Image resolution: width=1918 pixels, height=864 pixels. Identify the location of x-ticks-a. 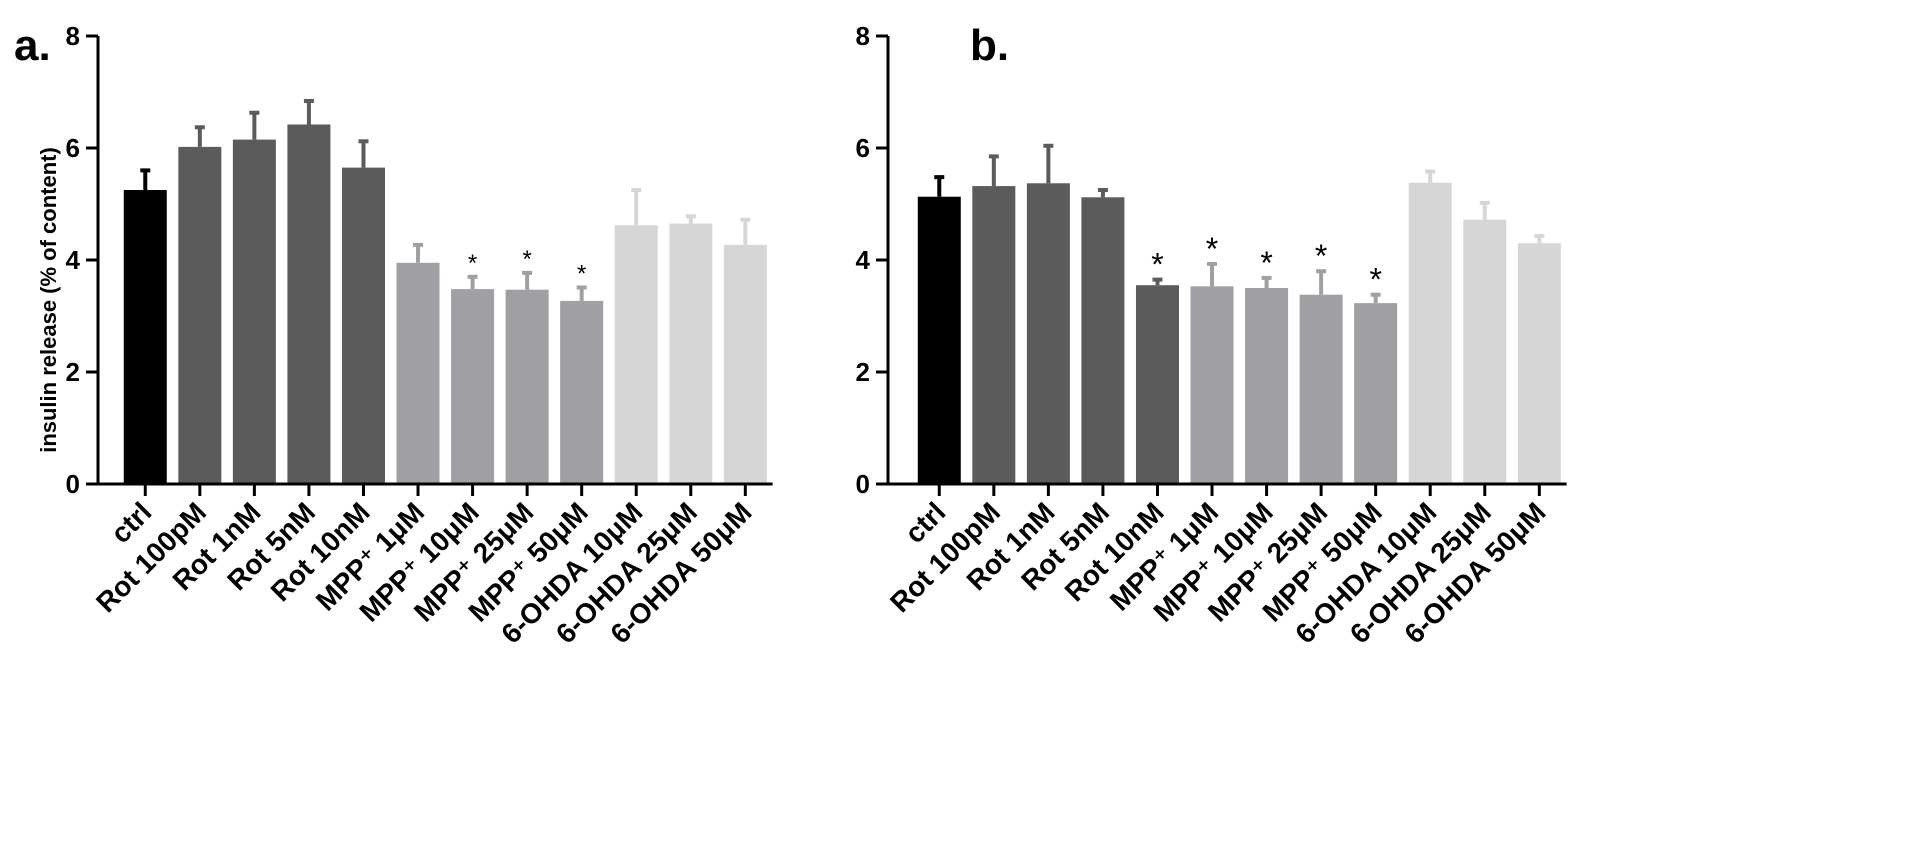
(445, 490).